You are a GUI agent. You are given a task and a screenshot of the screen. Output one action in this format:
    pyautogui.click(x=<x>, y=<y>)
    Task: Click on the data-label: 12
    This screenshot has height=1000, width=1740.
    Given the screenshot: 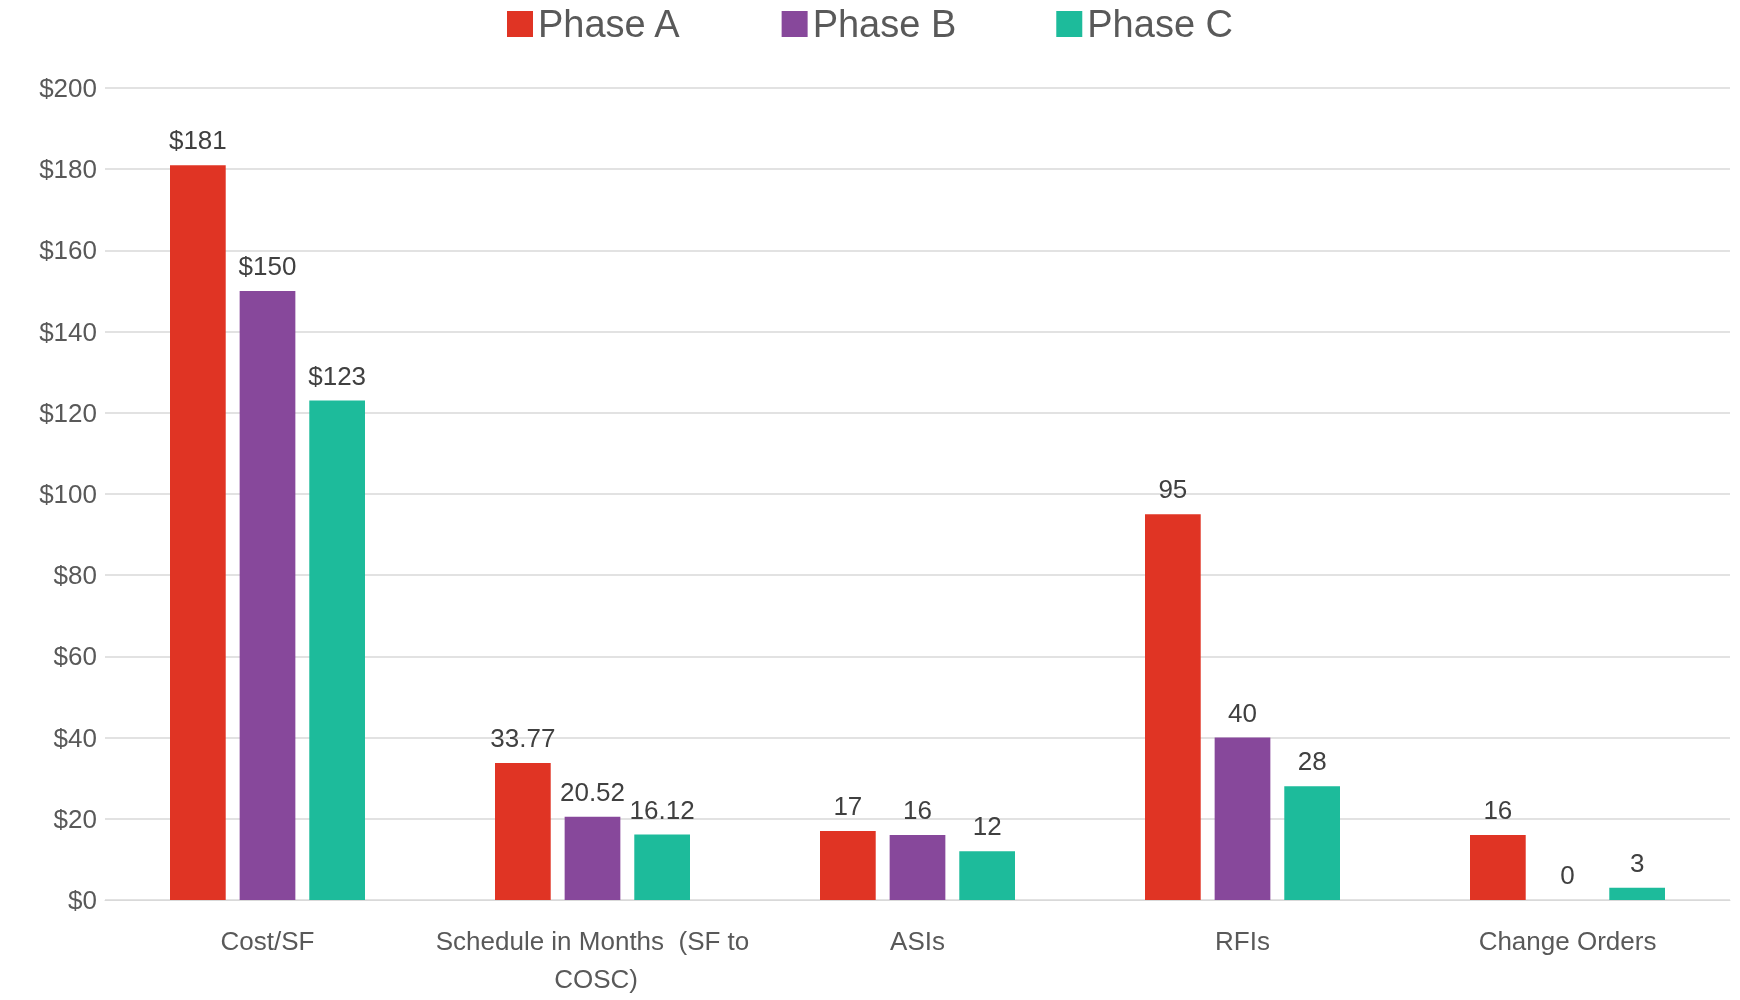 What is the action you would take?
    pyautogui.click(x=987, y=826)
    